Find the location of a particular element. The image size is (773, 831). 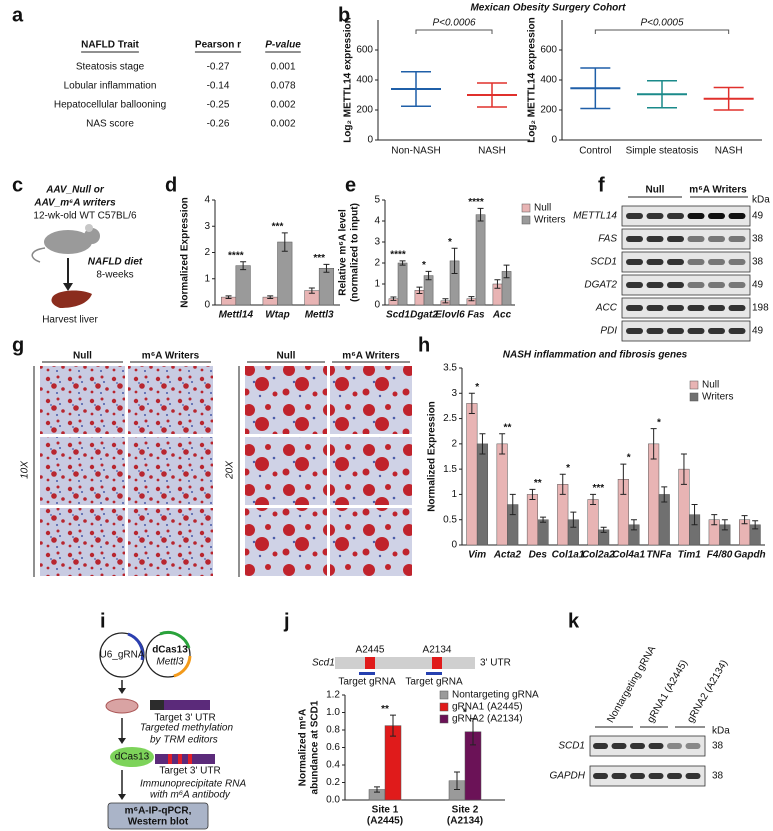

panel-label: j is located at coordinates (286, 621).